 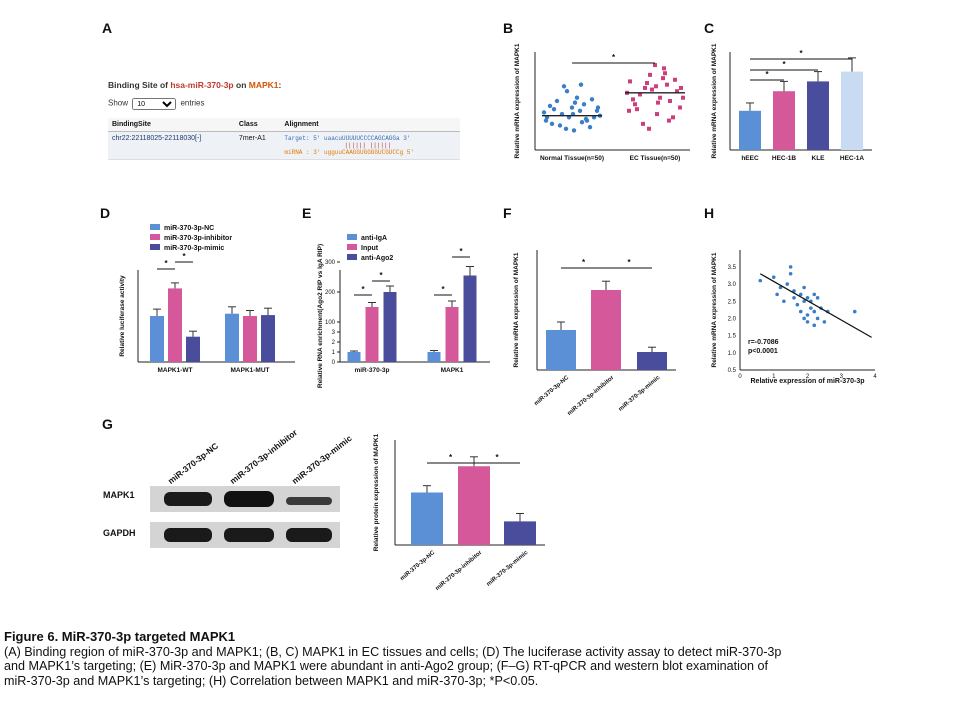 I want to click on legend-entry: anti-IgA, so click(x=374, y=238).